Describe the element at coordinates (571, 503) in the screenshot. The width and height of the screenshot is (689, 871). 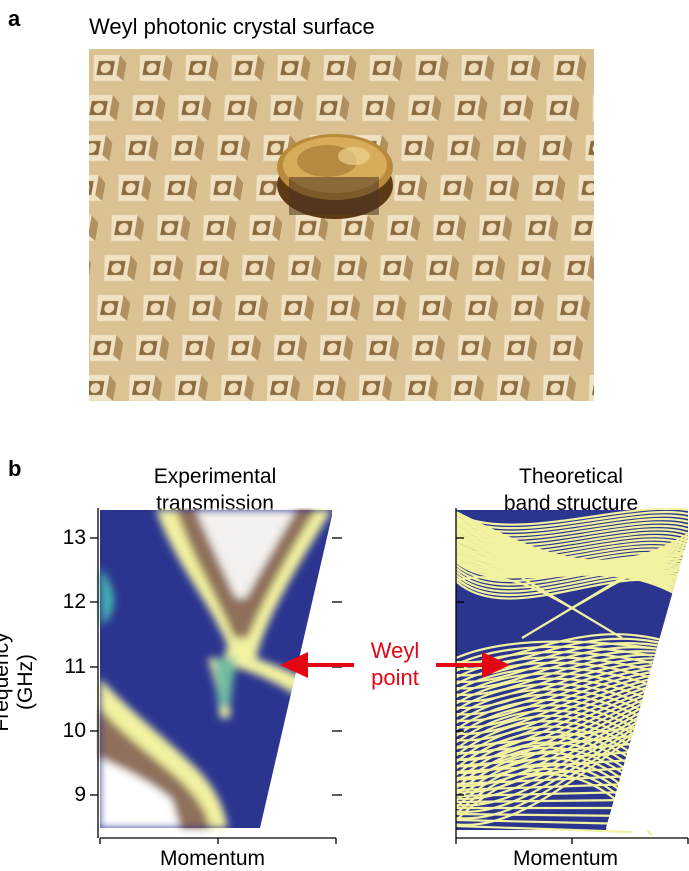
I see `right-plot-title-line2: band structure` at that location.